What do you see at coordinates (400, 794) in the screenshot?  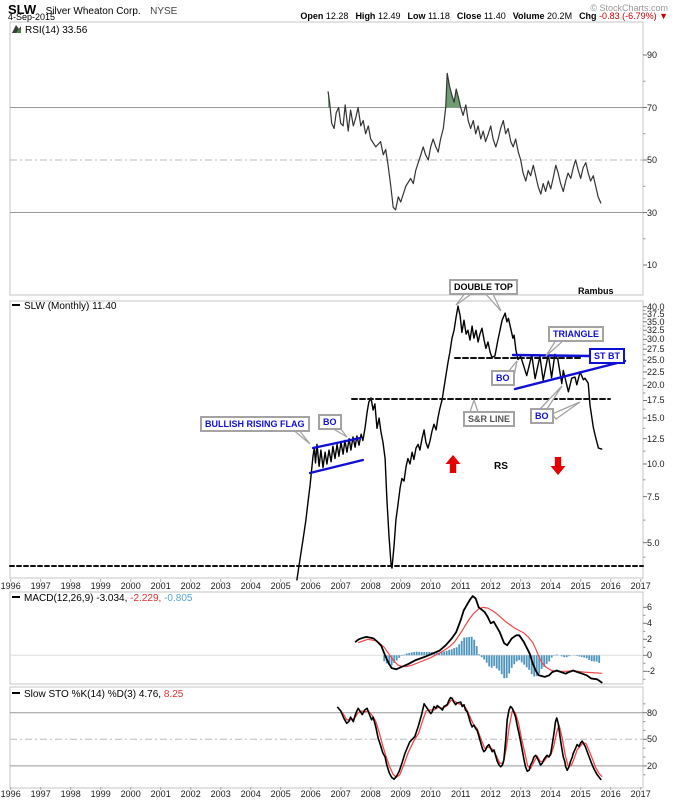 I see `x-axis-year-2009-row1: 2009` at bounding box center [400, 794].